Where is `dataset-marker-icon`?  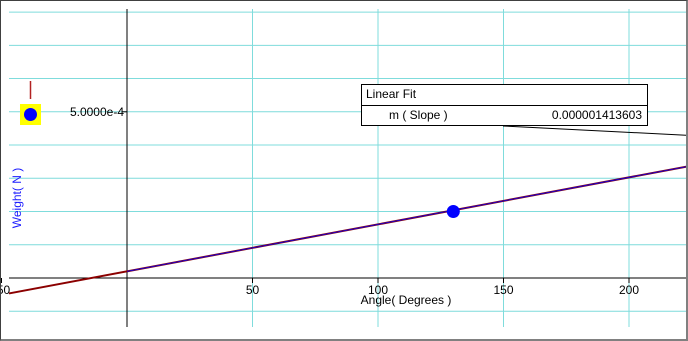 dataset-marker-icon is located at coordinates (30, 103).